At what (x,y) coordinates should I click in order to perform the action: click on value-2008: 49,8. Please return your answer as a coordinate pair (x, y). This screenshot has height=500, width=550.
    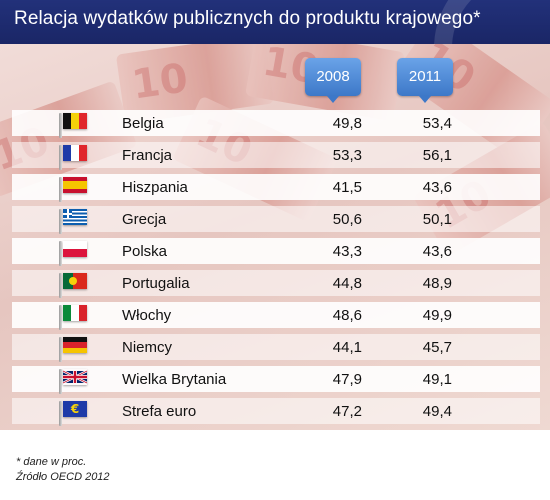
    Looking at the image, I should click on (347, 123).